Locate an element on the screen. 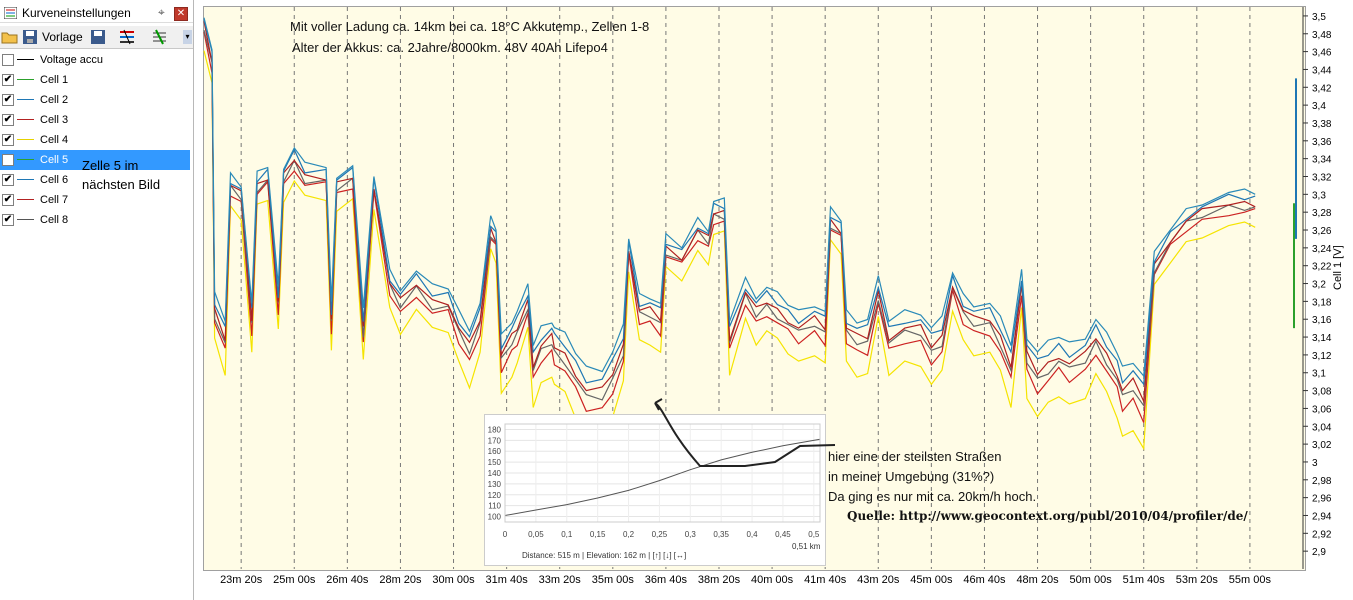  x-tick-label: 35m 00s is located at coordinates (613, 580).